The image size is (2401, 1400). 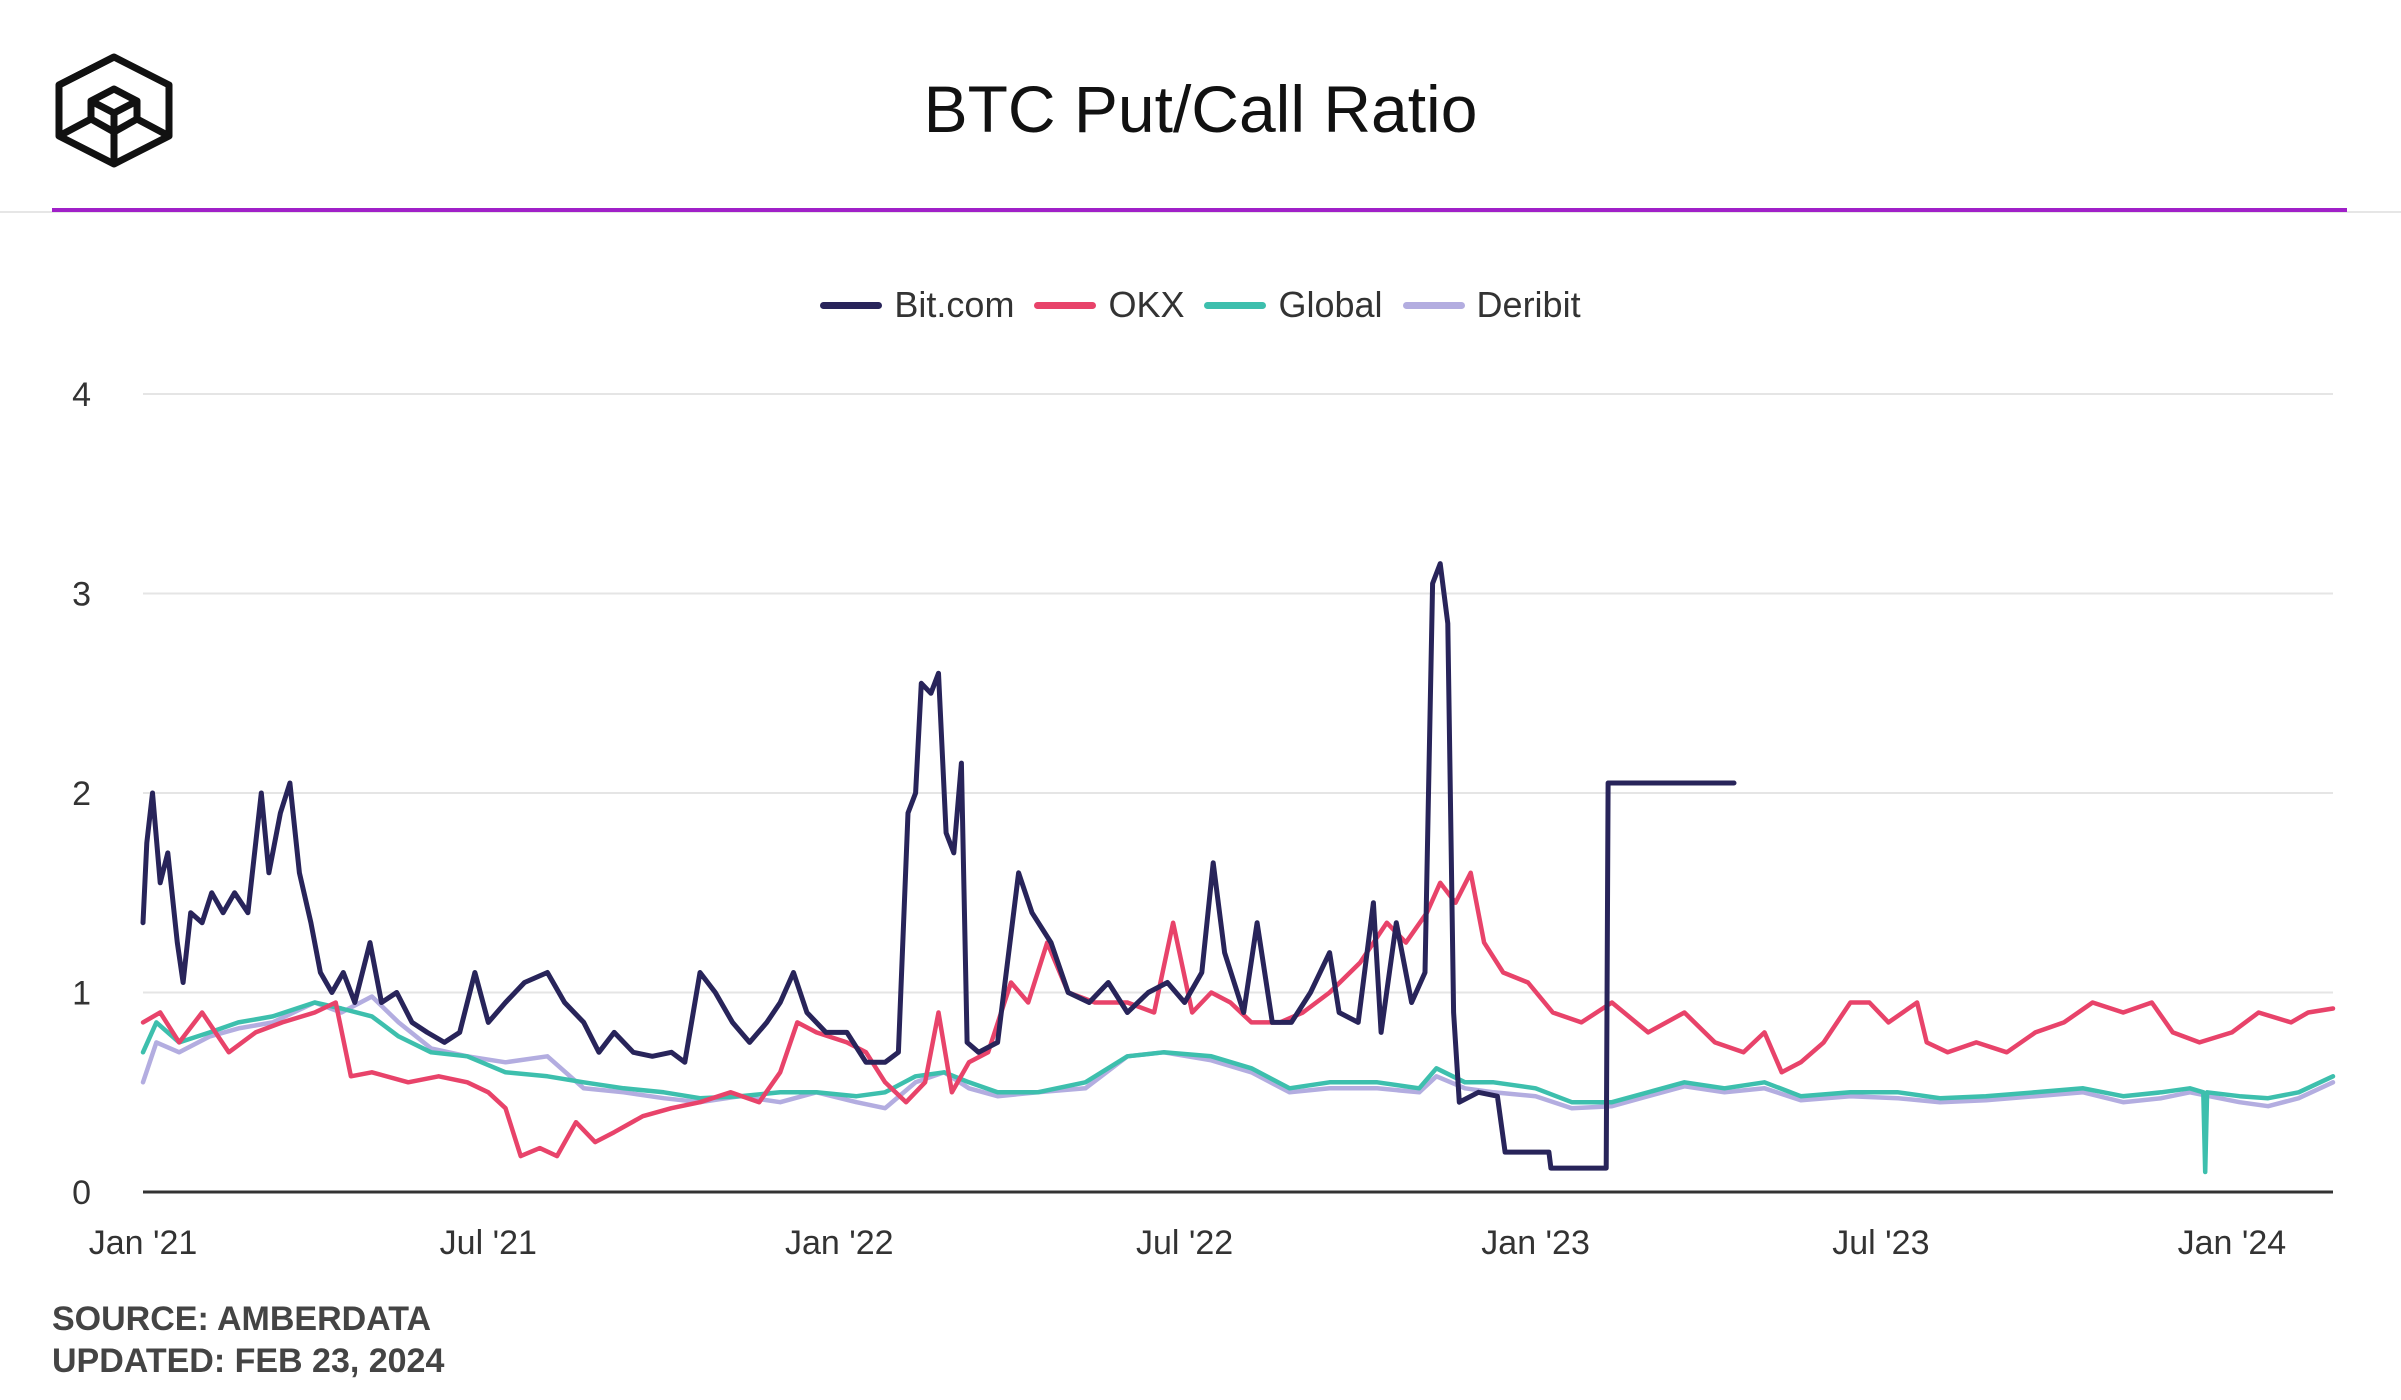 I want to click on x-tick-label: Jul '21, so click(x=488, y=1243).